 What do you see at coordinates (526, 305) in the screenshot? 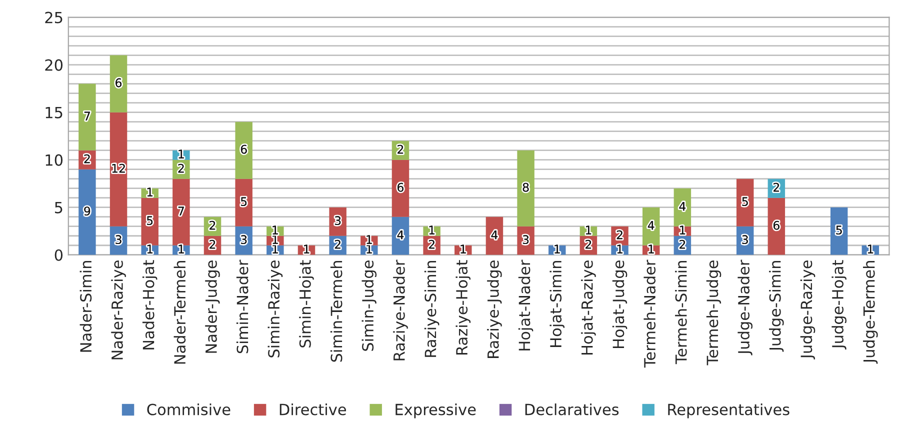
I see `x-tick-label: Hojat-Nader` at bounding box center [526, 305].